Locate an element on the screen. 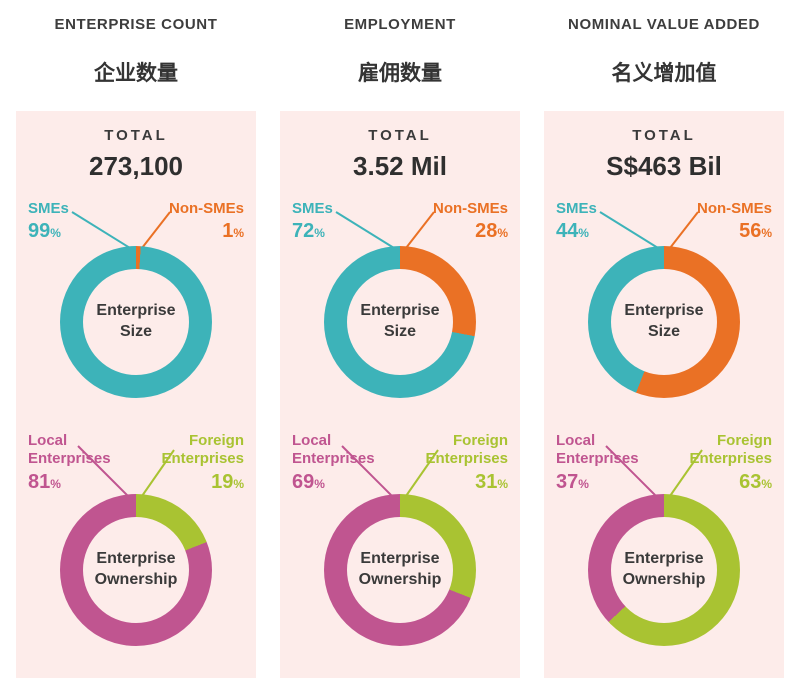 The image size is (800, 694). column-title-en: NOMINAL VALUE ADDED is located at coordinates (664, 24).